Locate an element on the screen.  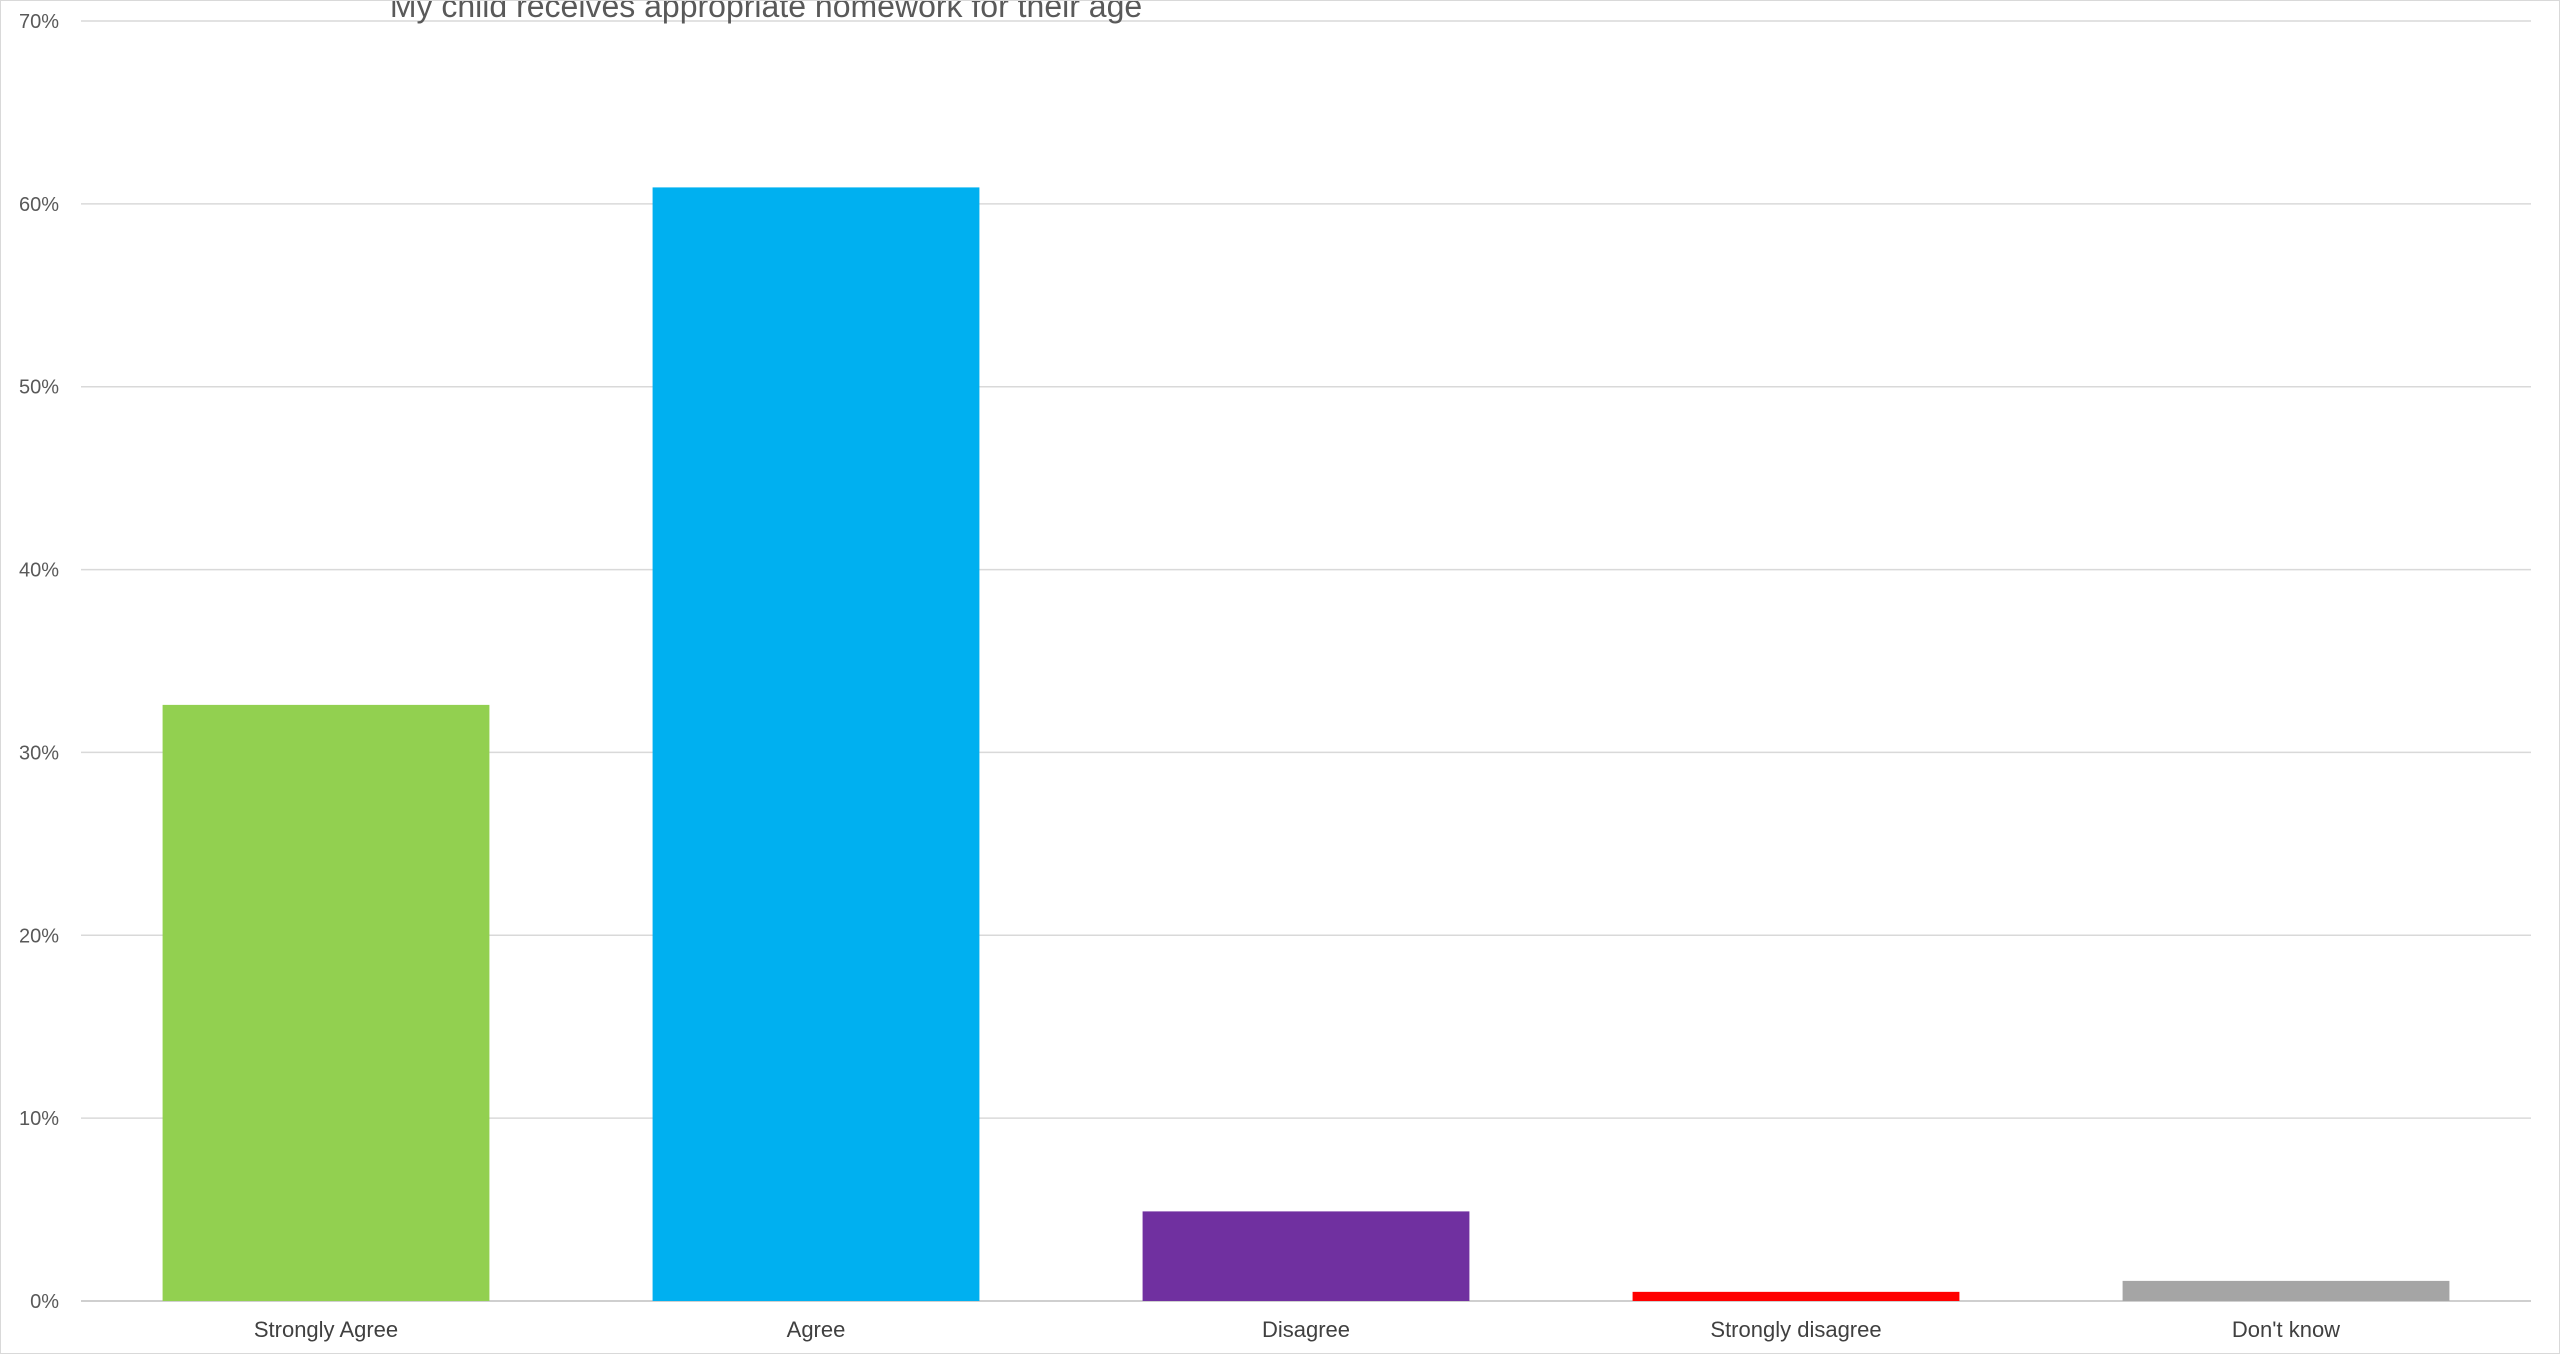
y-tick-label: 50% is located at coordinates (39, 388).